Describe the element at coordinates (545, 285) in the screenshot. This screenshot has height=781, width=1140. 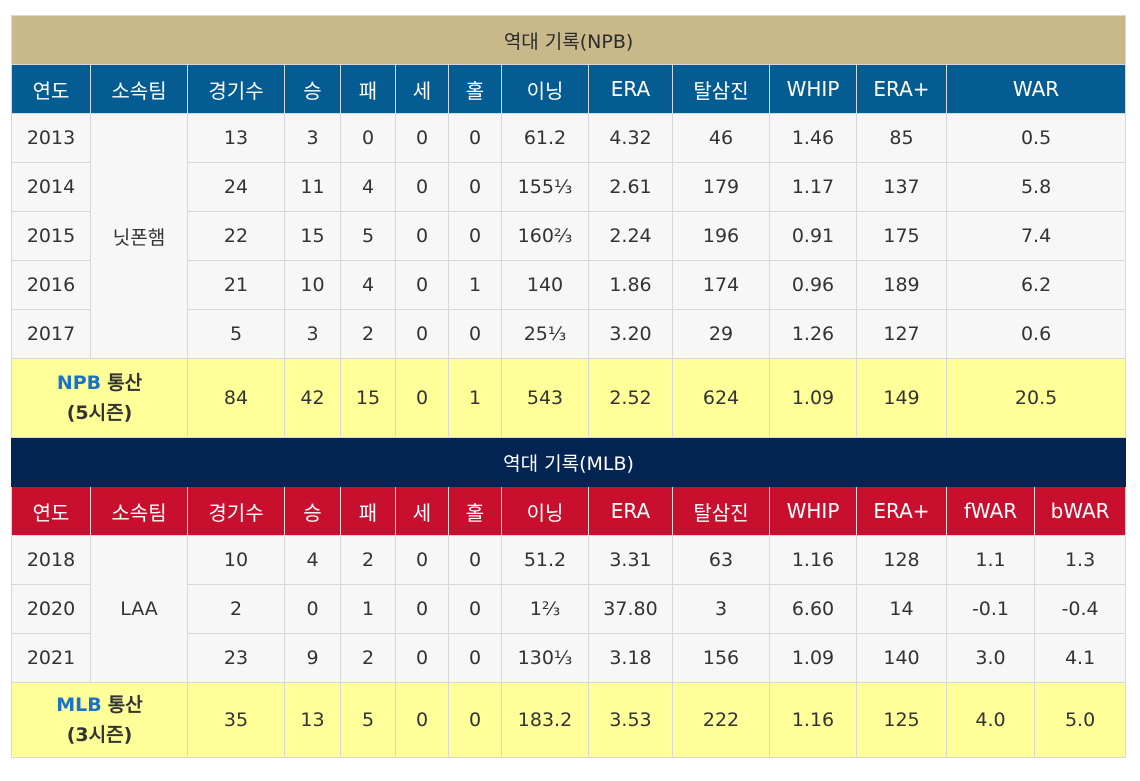
I see `cell-innings: 140` at that location.